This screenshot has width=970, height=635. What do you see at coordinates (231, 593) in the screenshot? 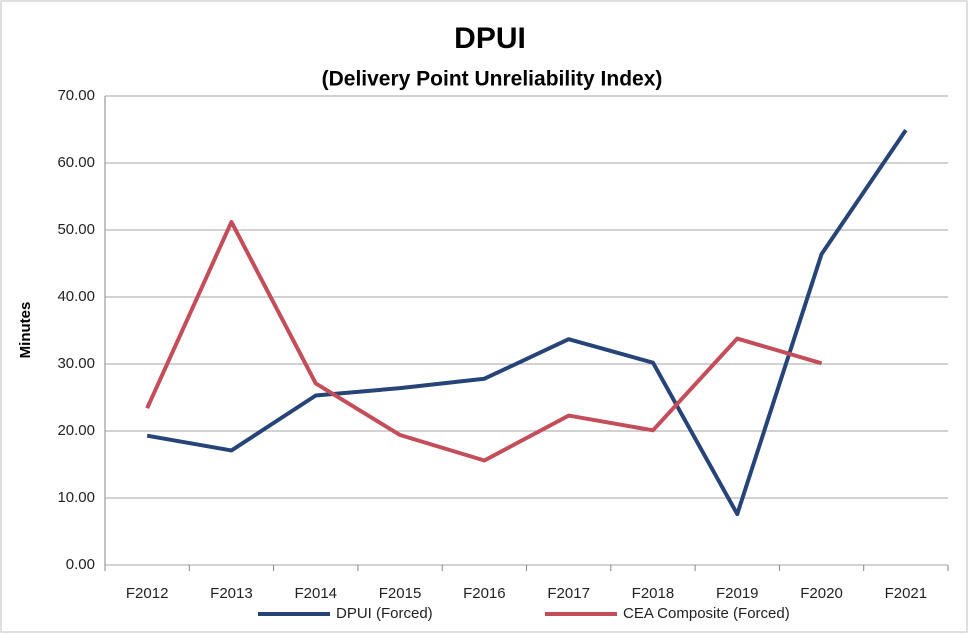
I see `x-tick-label: F2013` at bounding box center [231, 593].